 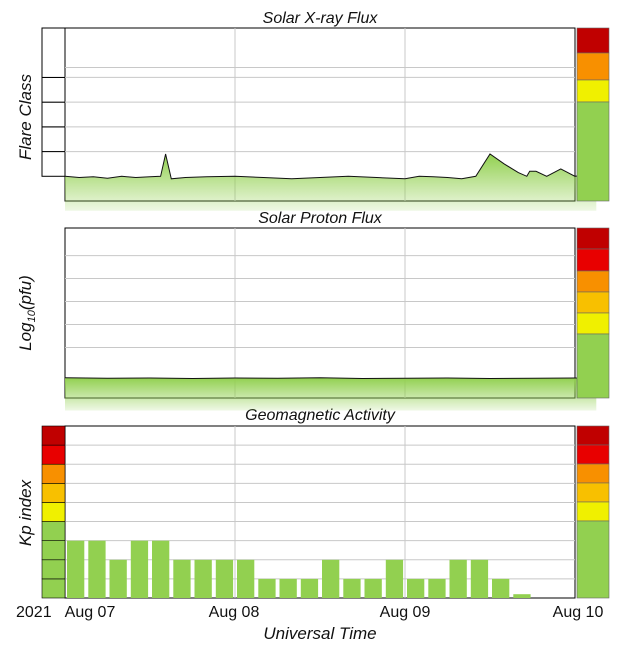 What do you see at coordinates (593, 366) in the screenshot?
I see `scale-box-s0` at bounding box center [593, 366].